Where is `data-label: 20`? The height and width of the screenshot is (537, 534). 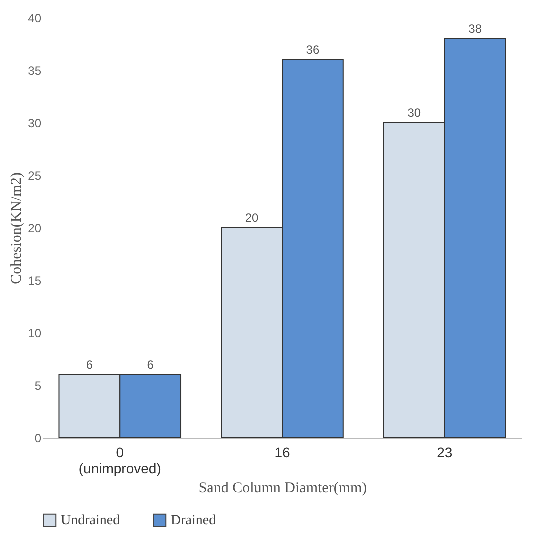
data-label: 20 is located at coordinates (252, 218).